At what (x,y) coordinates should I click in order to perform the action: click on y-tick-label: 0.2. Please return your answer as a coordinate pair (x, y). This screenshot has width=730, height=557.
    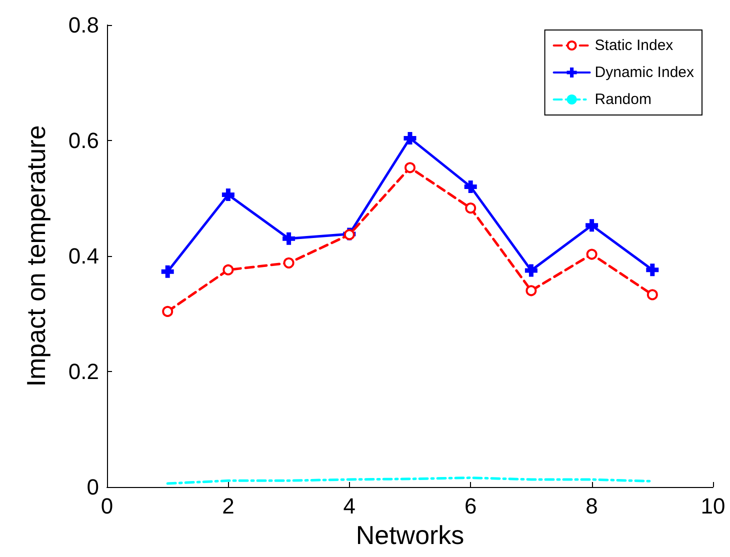
    Looking at the image, I should click on (83, 371).